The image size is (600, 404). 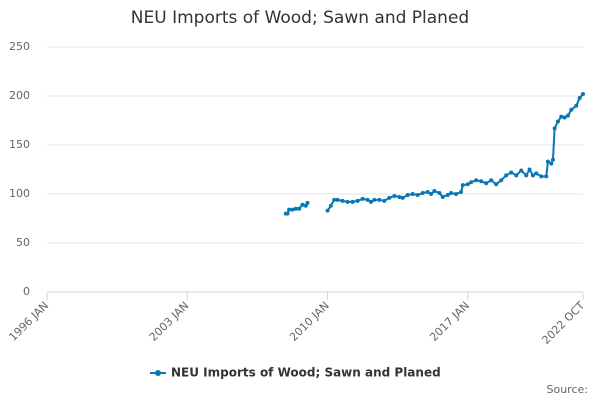 What do you see at coordinates (158, 373) in the screenshot?
I see `legend-marker` at bounding box center [158, 373].